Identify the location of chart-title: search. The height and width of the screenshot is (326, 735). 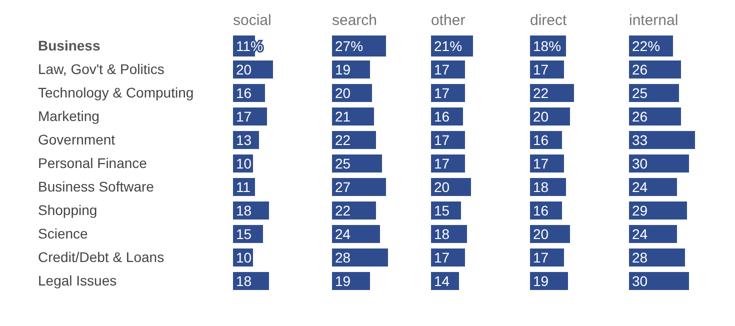
(355, 21).